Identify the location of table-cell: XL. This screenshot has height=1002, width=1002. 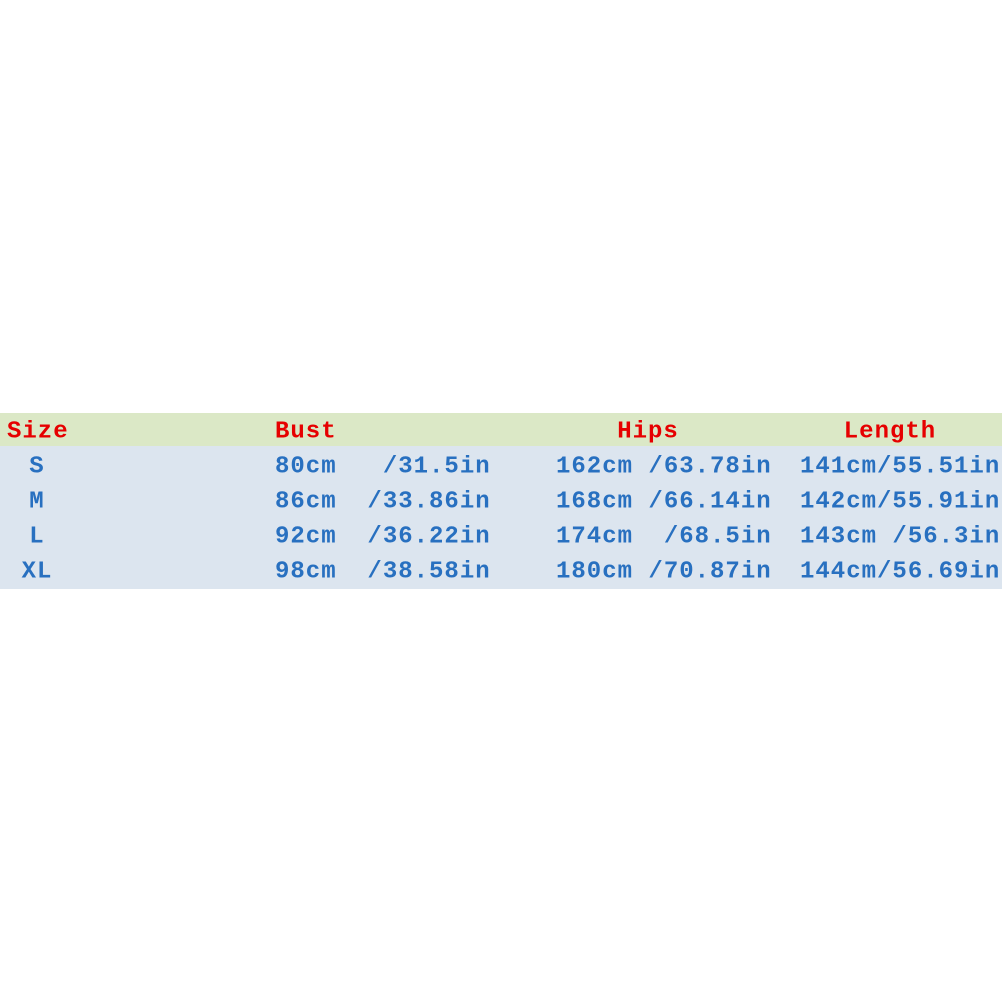
(37, 571).